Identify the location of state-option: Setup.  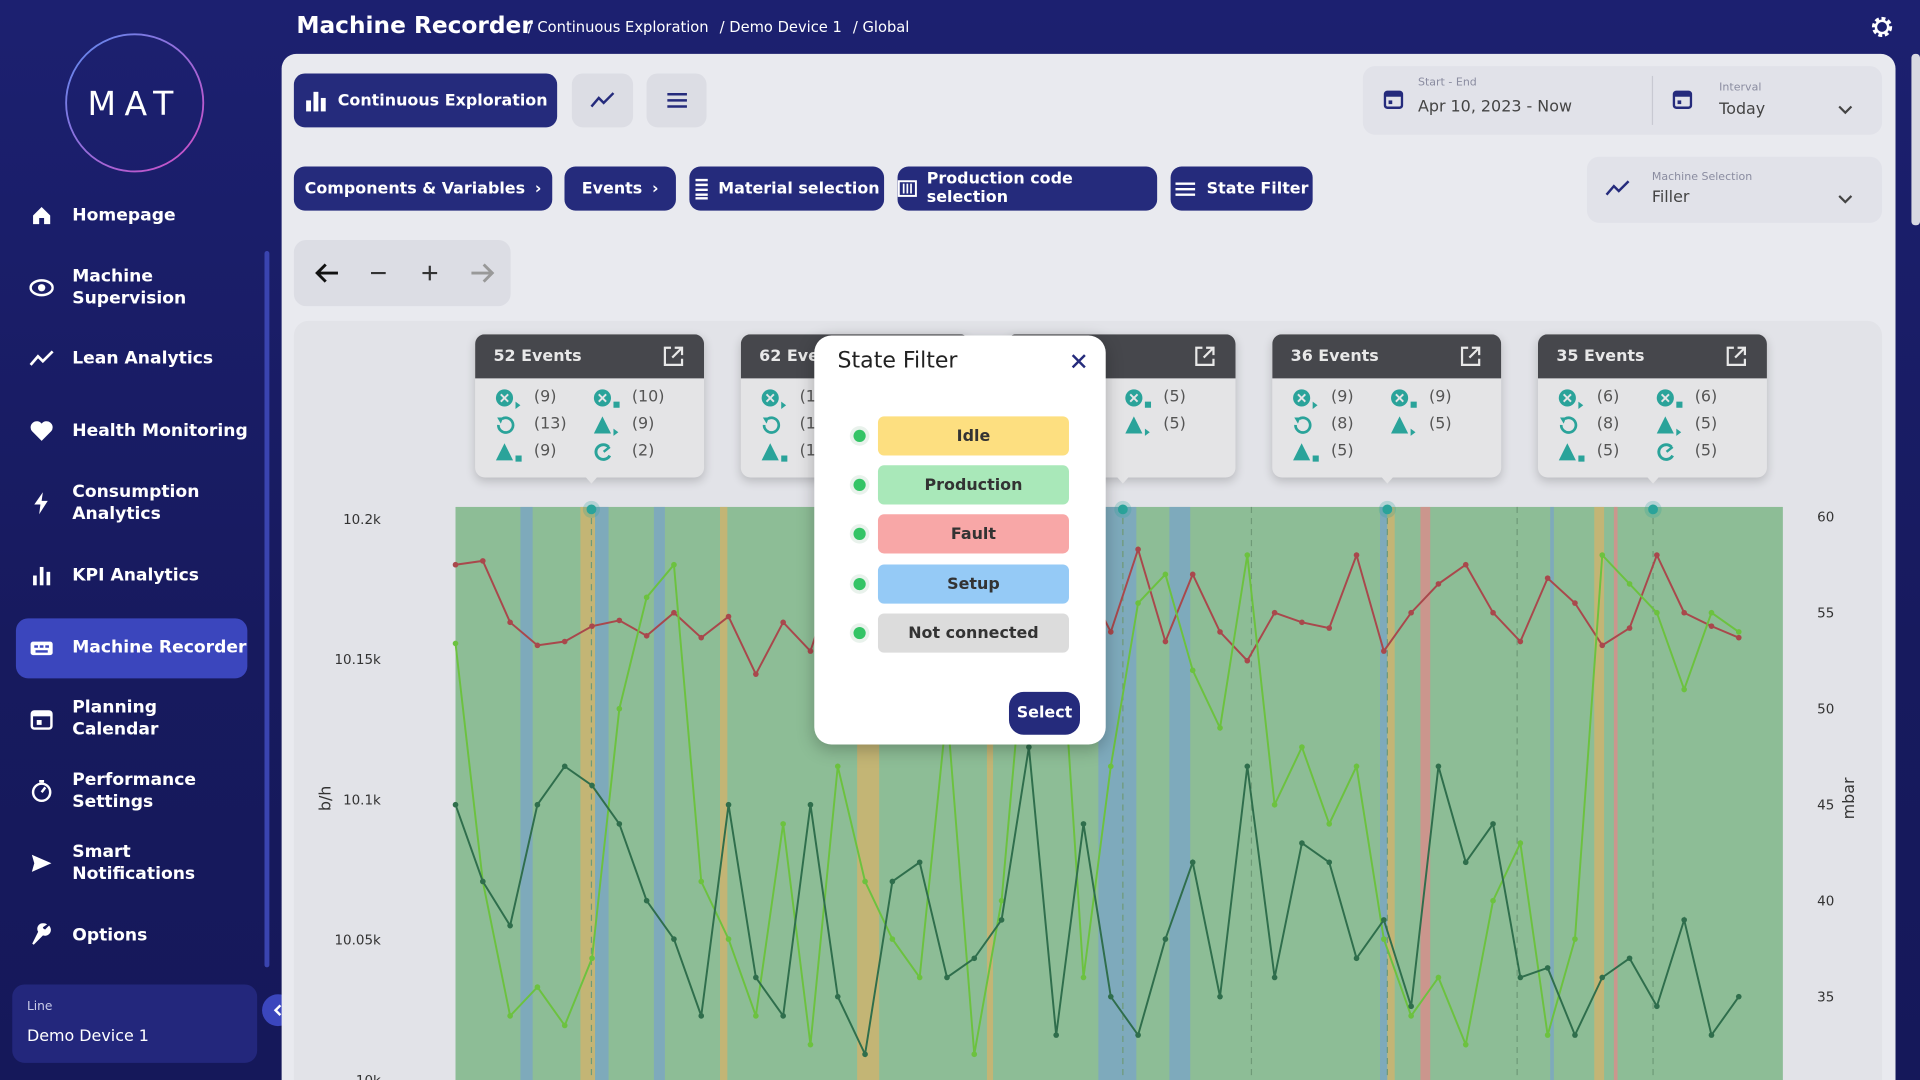
(973, 584).